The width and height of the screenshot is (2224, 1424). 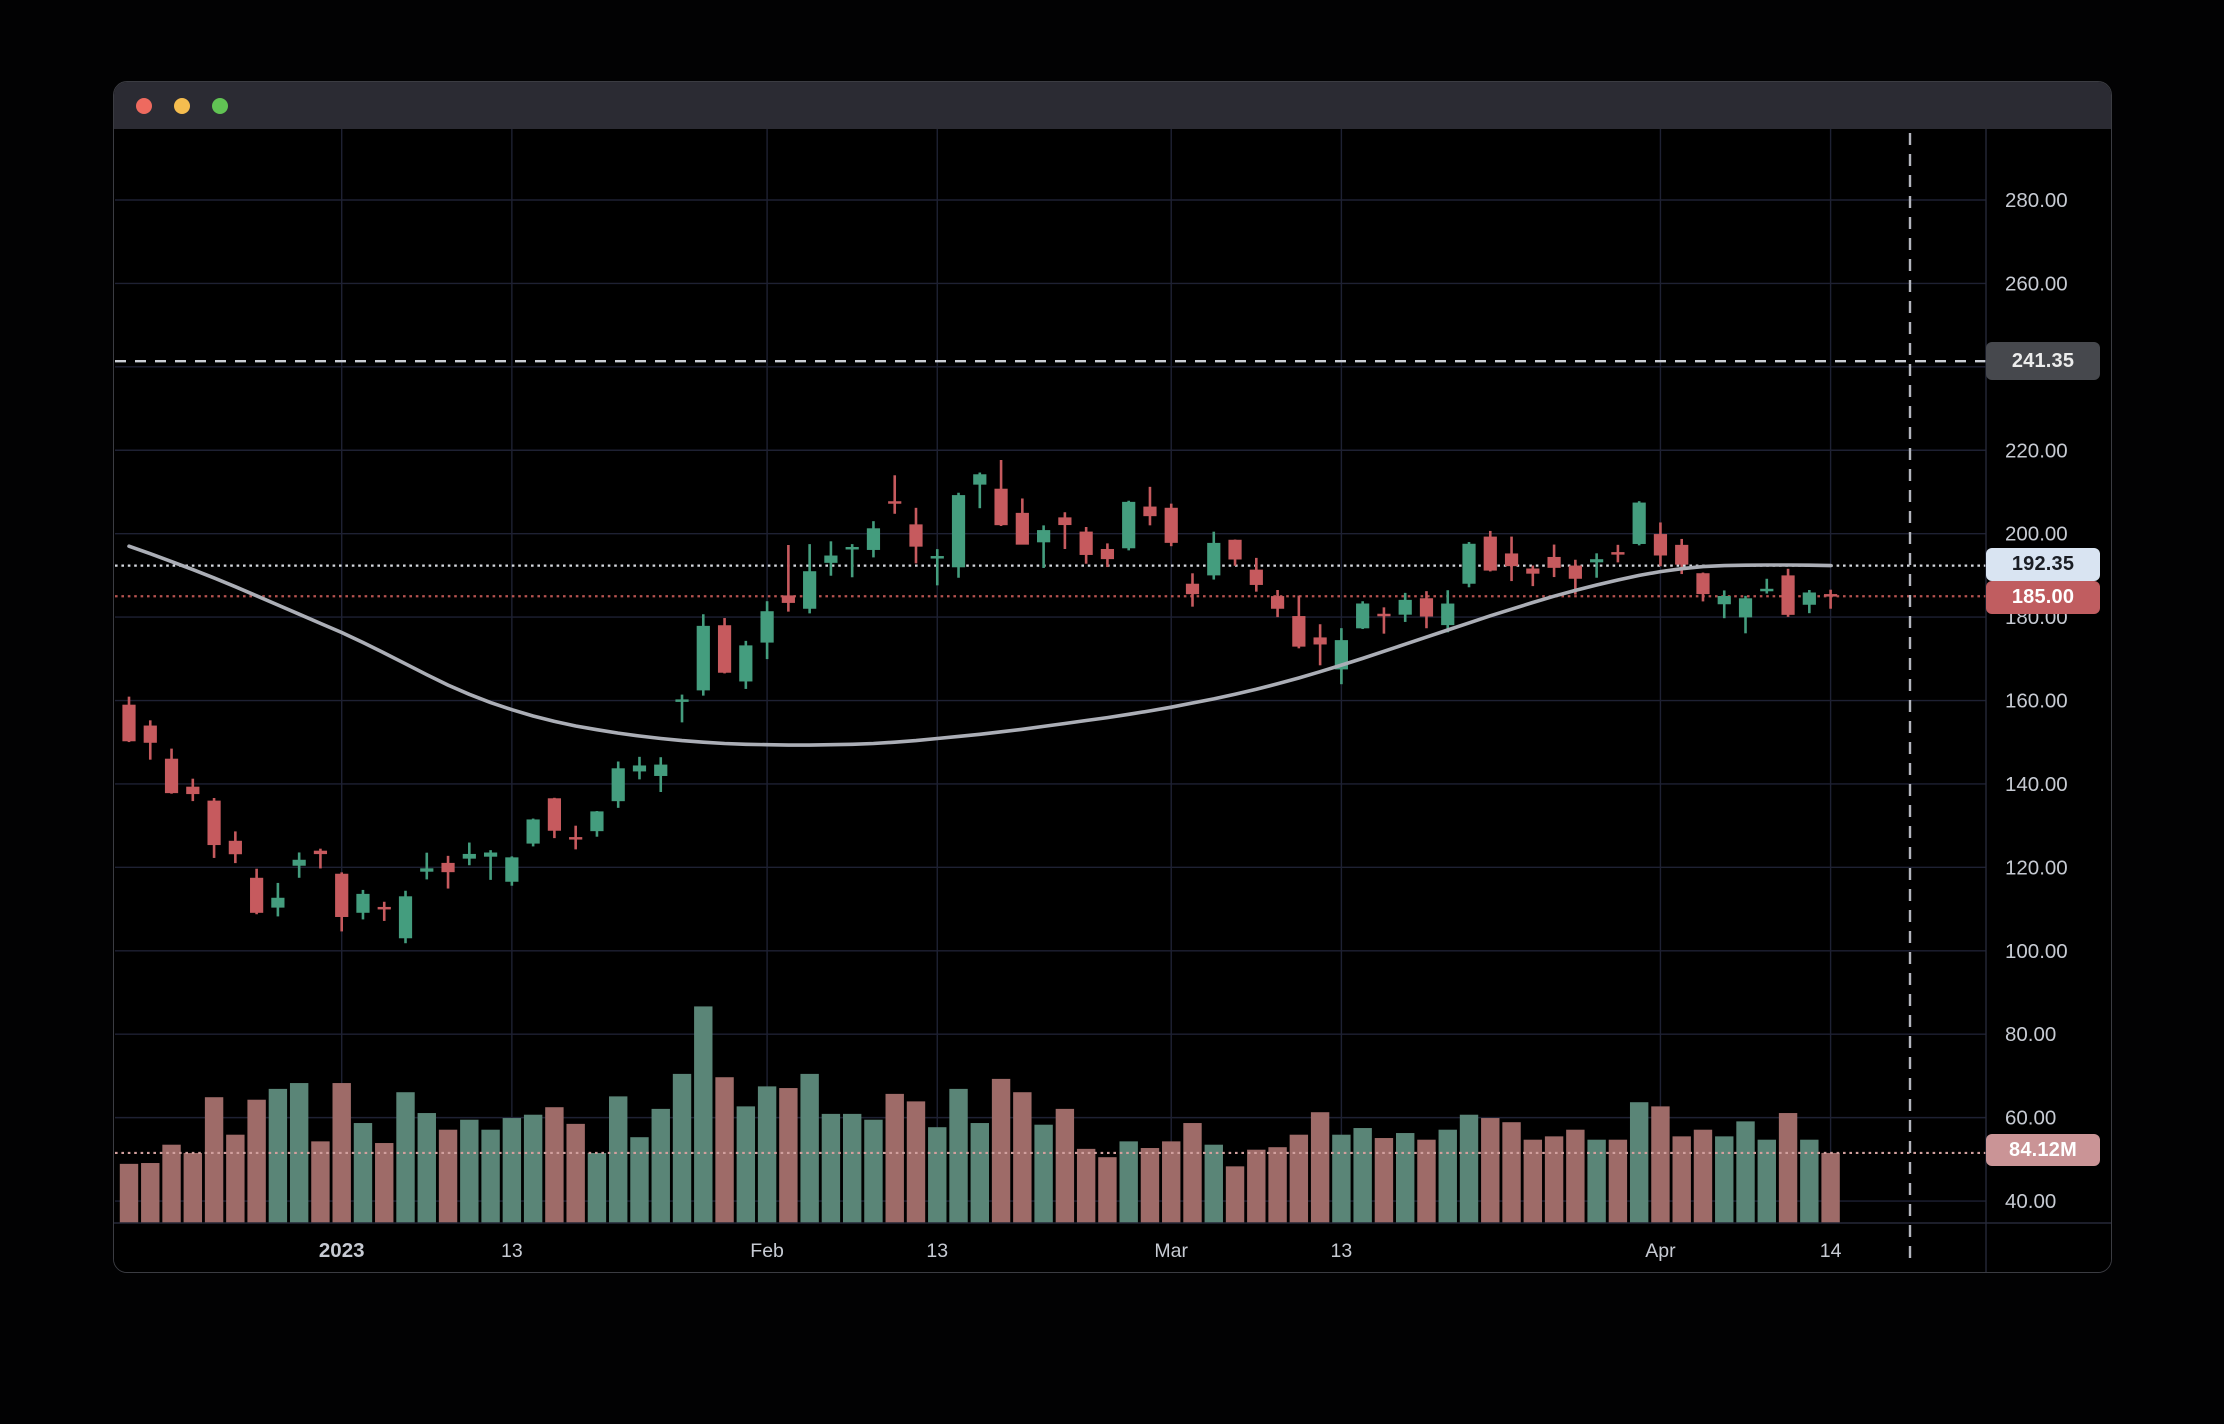 I want to click on price-axis-tick: 200.00, so click(x=2036, y=534).